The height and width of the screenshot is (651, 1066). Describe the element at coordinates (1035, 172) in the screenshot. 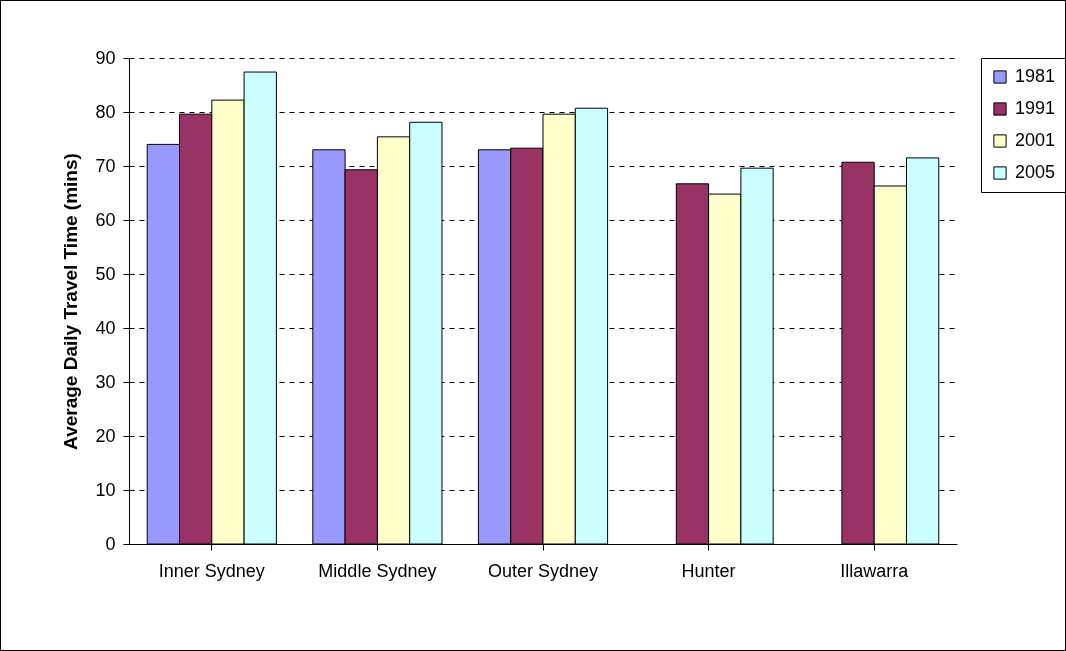

I see `legend-label: 2005` at that location.